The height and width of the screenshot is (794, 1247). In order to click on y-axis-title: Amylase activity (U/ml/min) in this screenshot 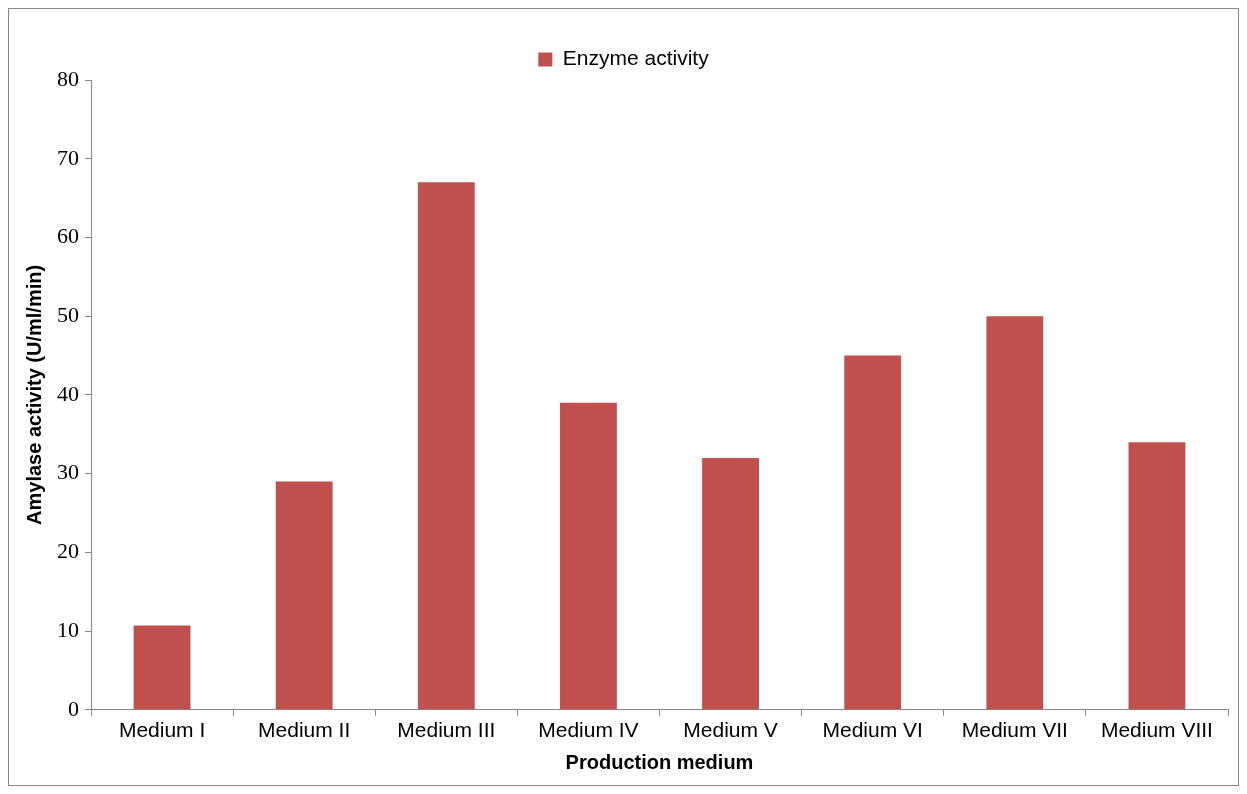, I will do `click(33, 394)`.